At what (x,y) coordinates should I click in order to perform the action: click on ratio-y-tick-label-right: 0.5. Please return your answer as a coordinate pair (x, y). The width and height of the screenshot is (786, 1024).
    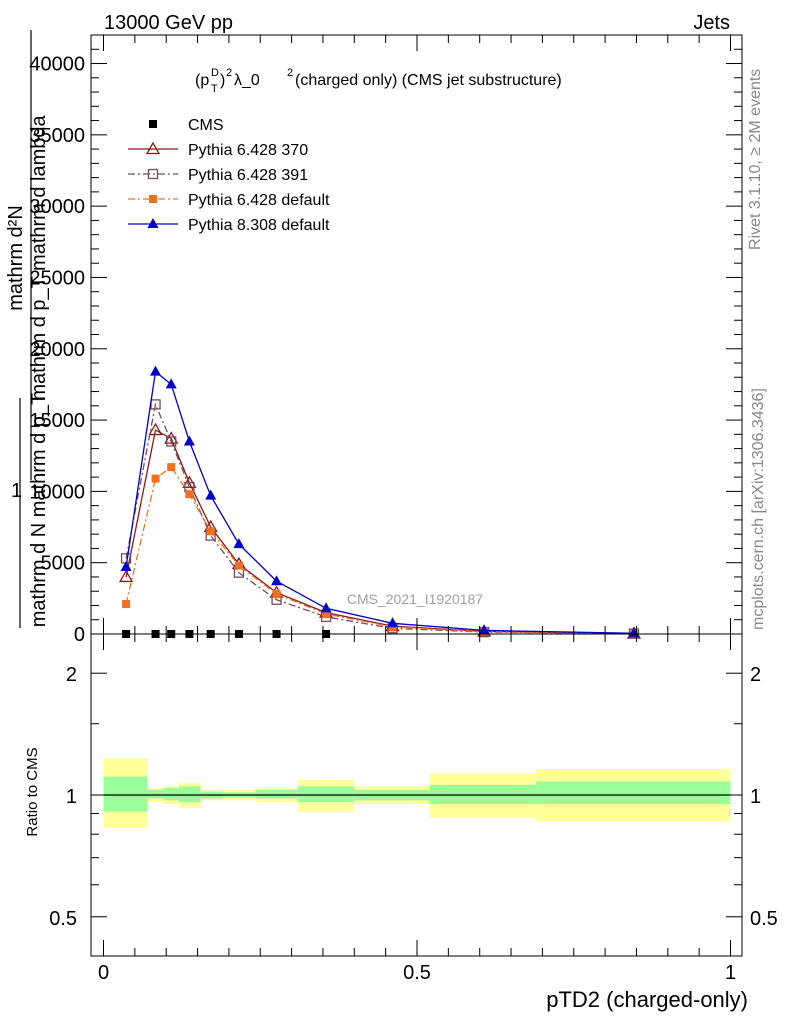
    Looking at the image, I should click on (764, 919).